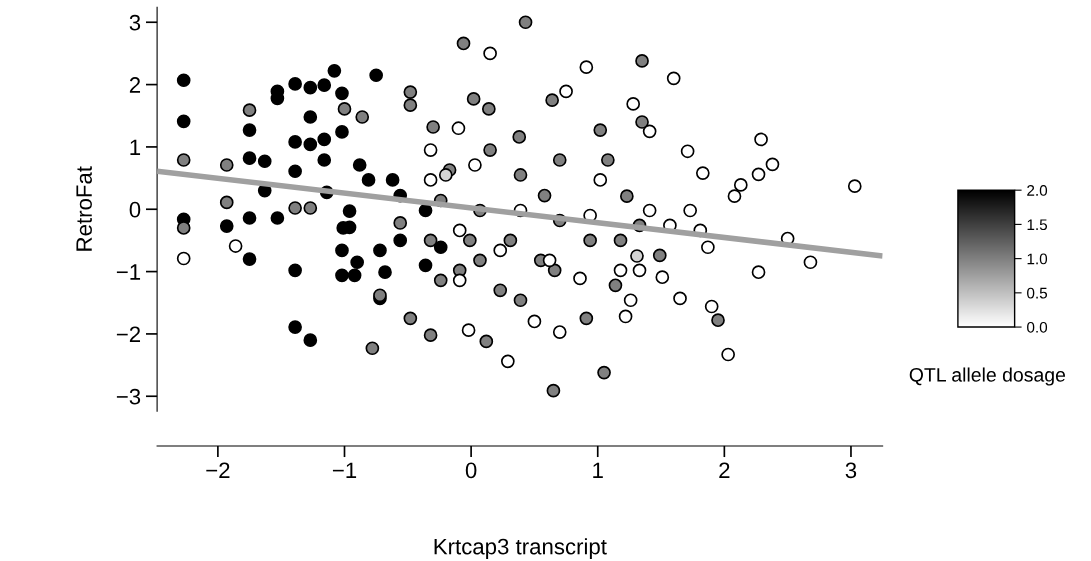  I want to click on x-tick-label: −2, so click(218, 470).